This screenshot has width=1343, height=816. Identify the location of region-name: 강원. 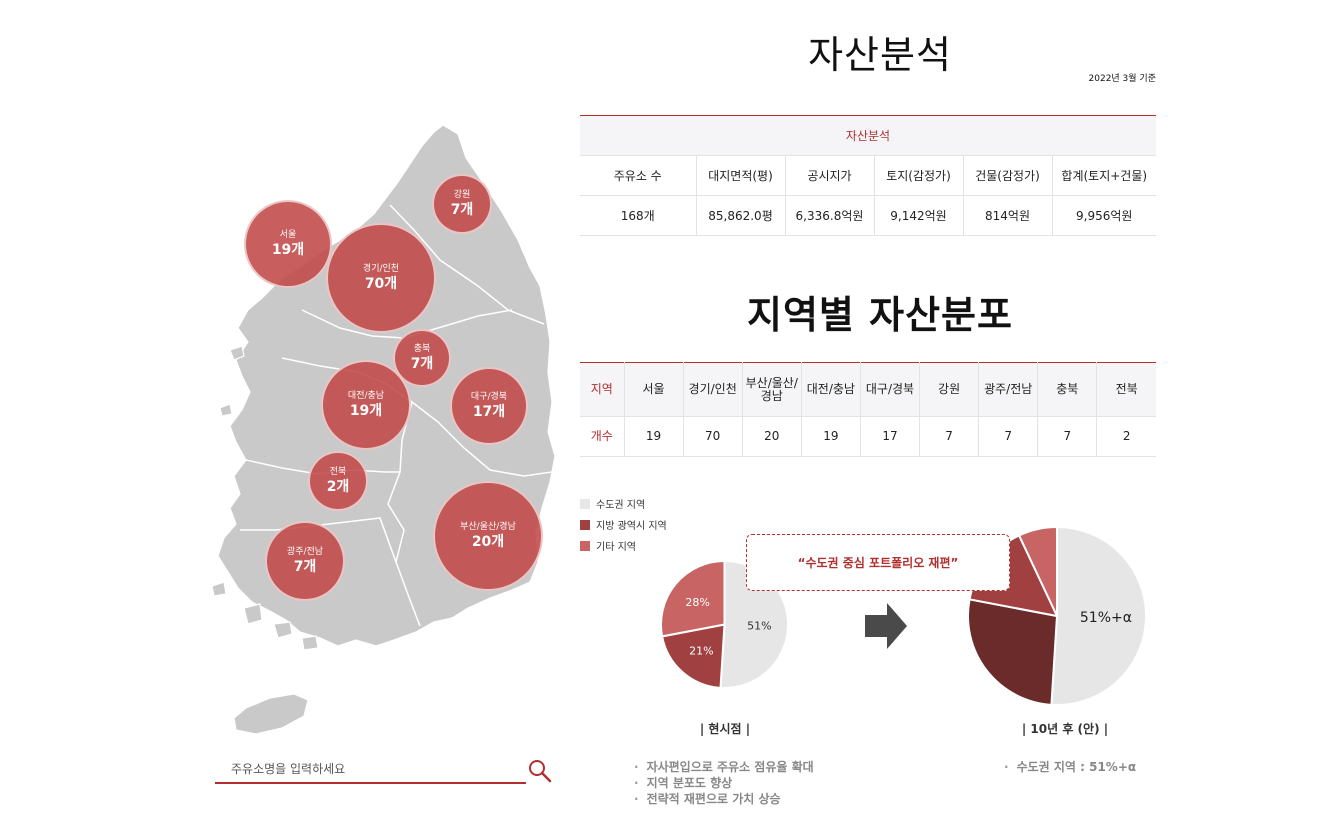
(949, 389).